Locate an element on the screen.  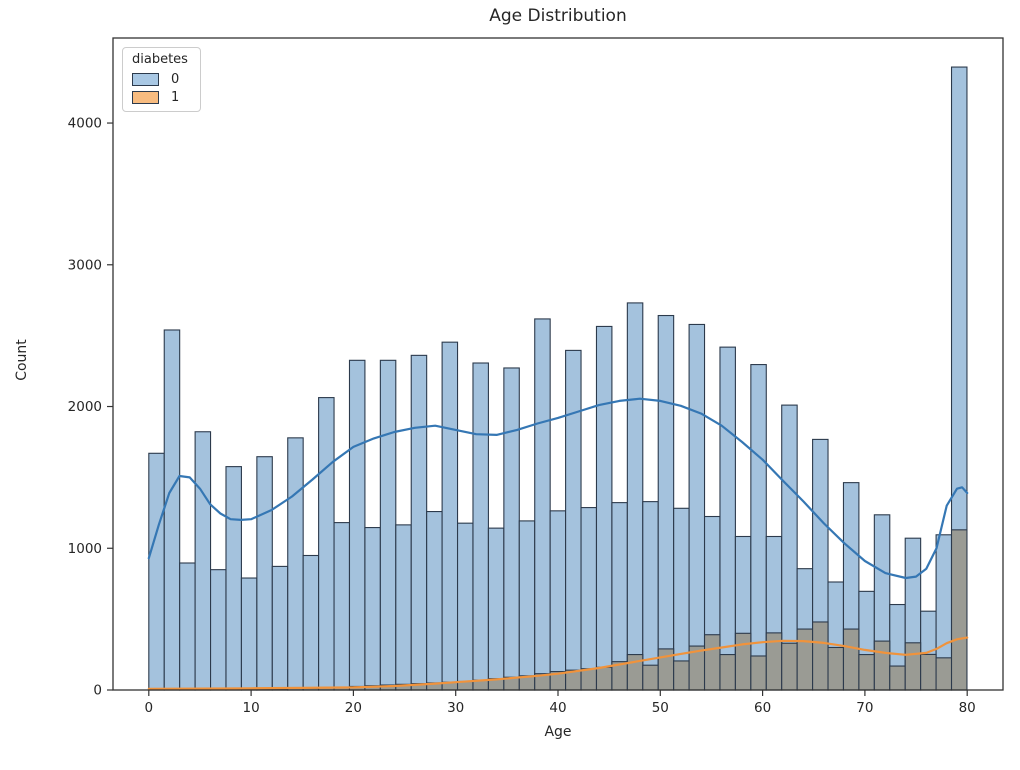
x-axis-label: Age is located at coordinates (558, 732).